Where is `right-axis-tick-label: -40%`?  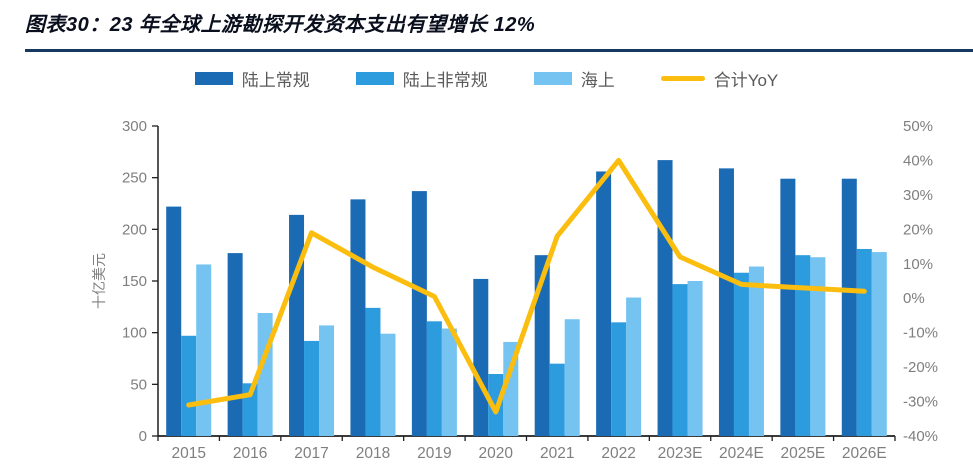
right-axis-tick-label: -40% is located at coordinates (920, 436).